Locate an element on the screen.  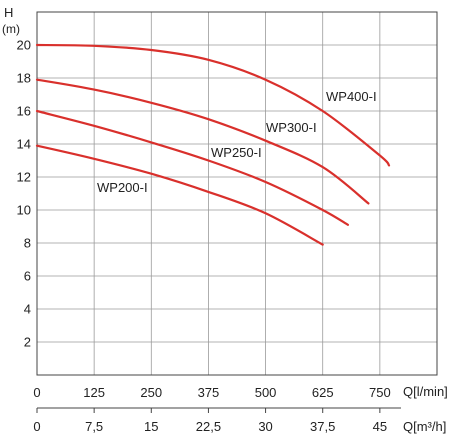
y-tick-label: 12 is located at coordinates (24, 177).